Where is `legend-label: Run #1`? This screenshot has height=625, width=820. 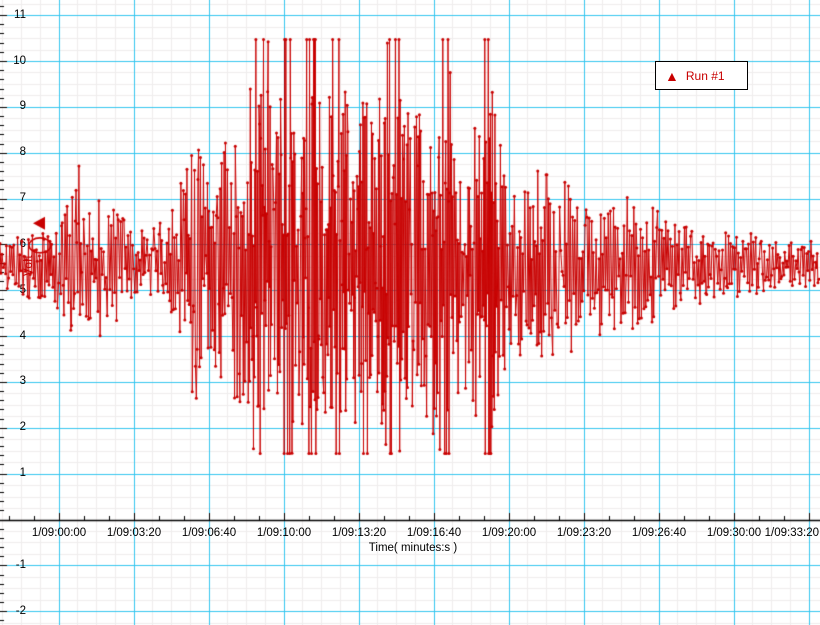
legend-label: Run #1 is located at coordinates (705, 75).